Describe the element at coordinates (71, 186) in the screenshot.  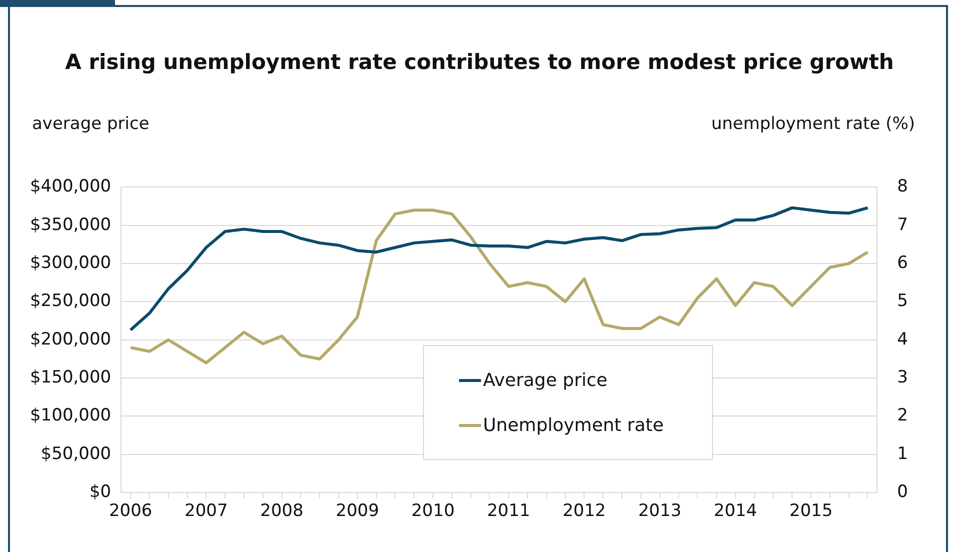
I see `y-tick-label: $400,000` at that location.